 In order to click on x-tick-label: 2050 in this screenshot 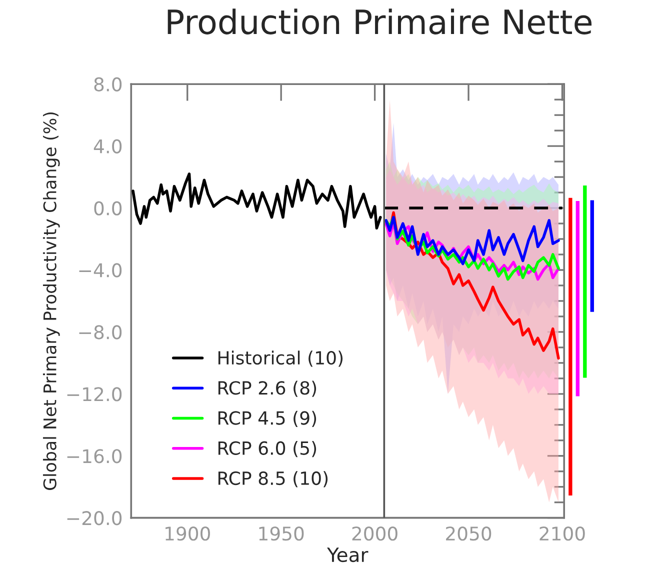, I will do `click(469, 533)`.